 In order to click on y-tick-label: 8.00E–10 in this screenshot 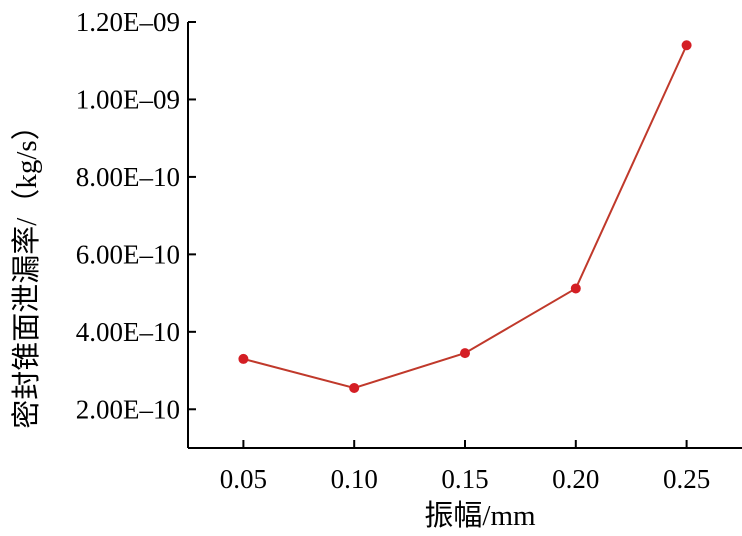, I will do `click(128, 177)`.